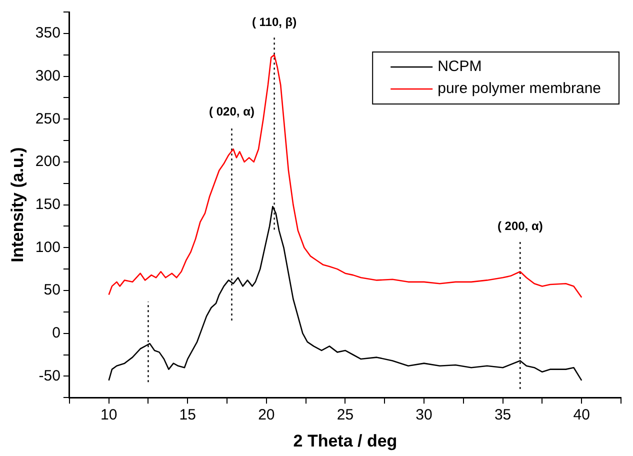  I want to click on y-tick-label: 350, so click(47, 33).